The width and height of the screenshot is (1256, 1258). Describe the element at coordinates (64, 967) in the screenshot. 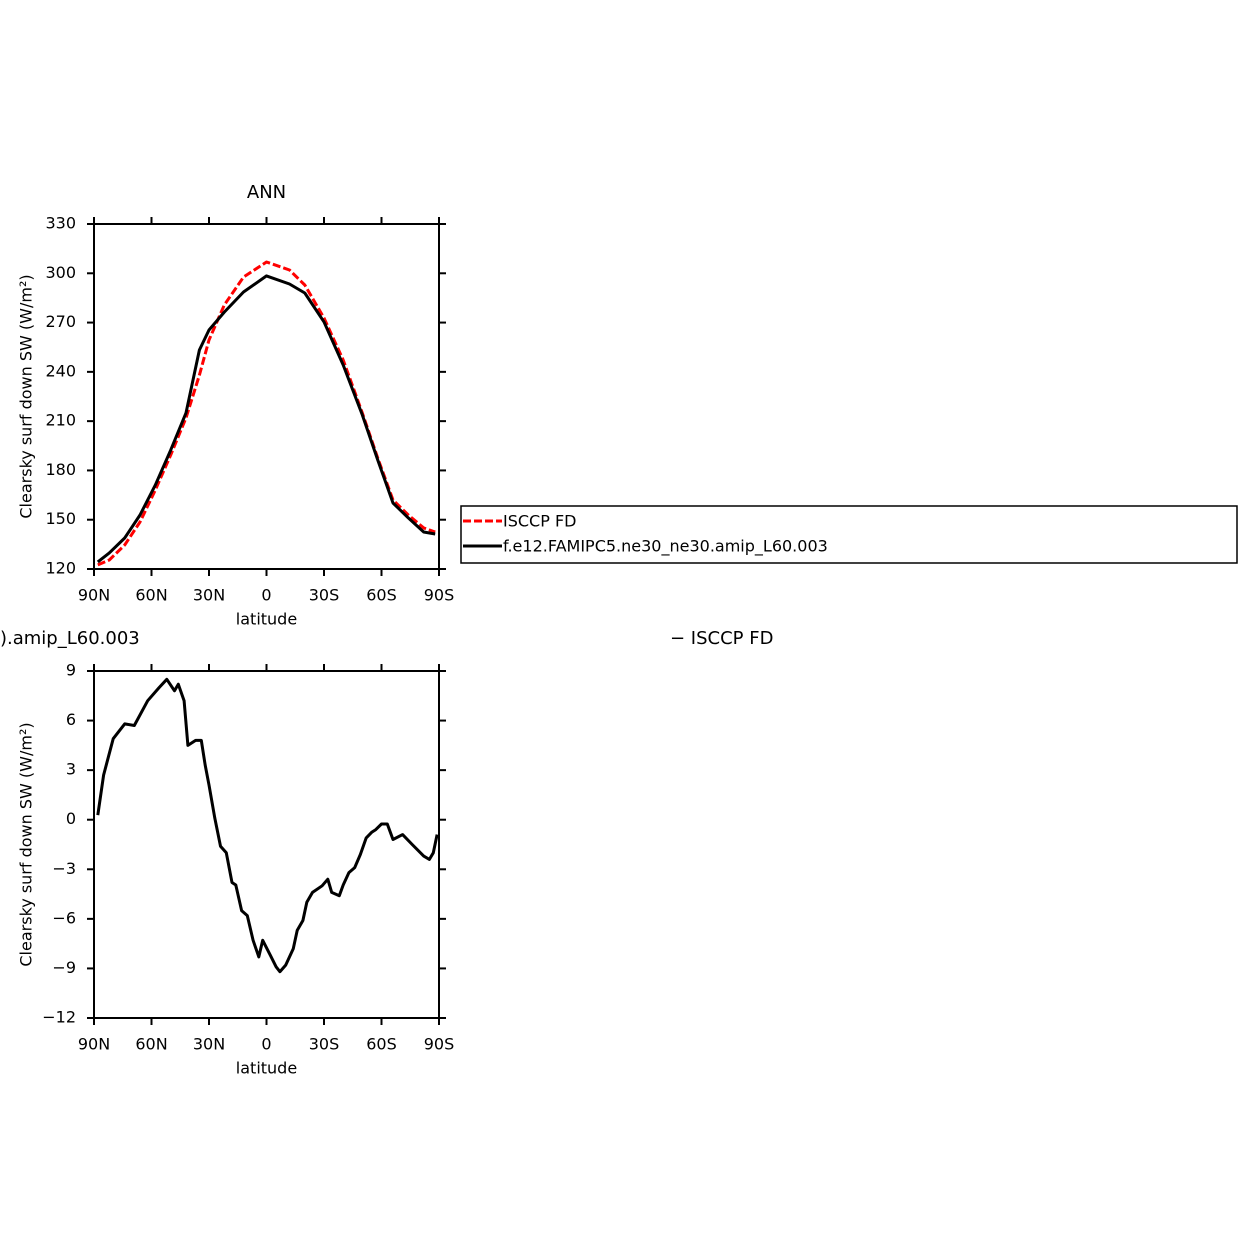

I see `y-tick-label: −9` at that location.